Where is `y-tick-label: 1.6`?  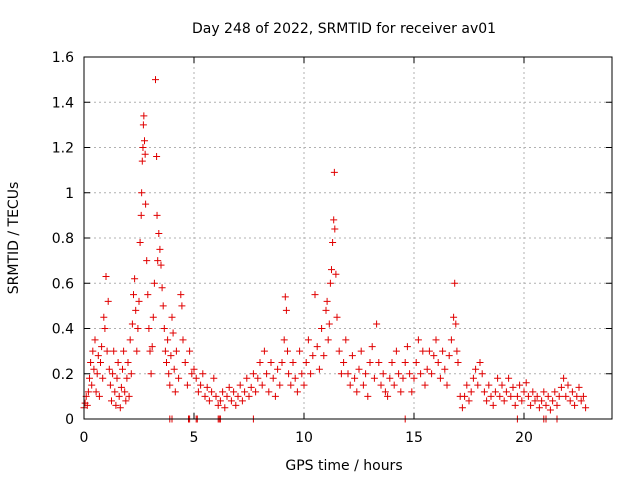 y-tick-label: 1.6 is located at coordinates (63, 58).